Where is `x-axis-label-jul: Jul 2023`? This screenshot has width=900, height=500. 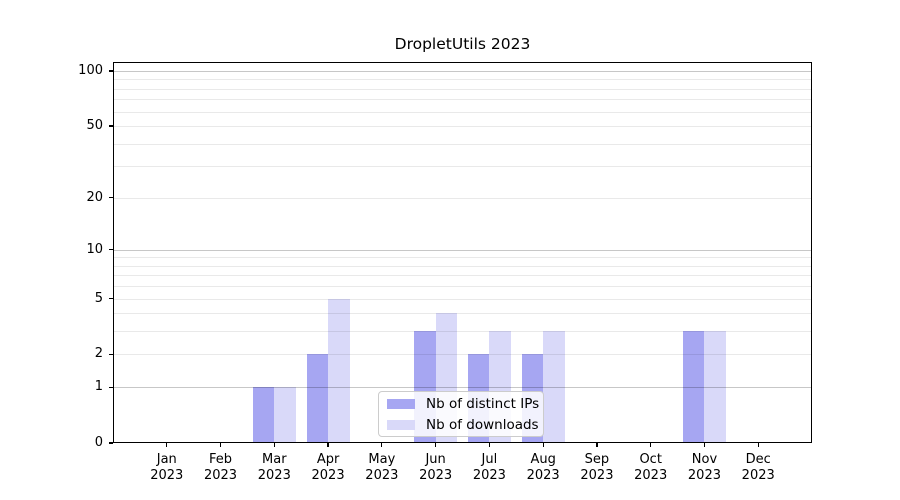
x-axis-label-jul: Jul 2023 is located at coordinates (489, 468).